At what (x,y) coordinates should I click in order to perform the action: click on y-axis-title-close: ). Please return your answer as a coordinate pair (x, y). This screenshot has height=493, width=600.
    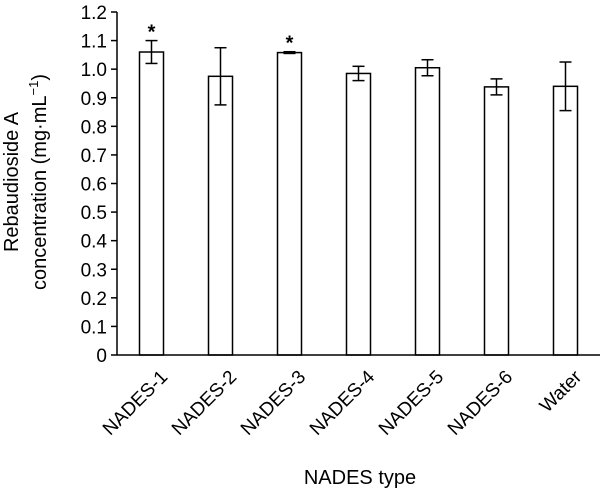
    Looking at the image, I should click on (40, 77).